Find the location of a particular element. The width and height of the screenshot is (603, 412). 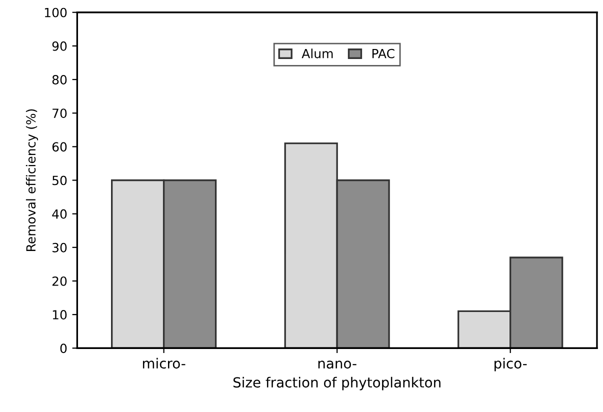

y-tick-label: 40 is located at coordinates (59, 214).